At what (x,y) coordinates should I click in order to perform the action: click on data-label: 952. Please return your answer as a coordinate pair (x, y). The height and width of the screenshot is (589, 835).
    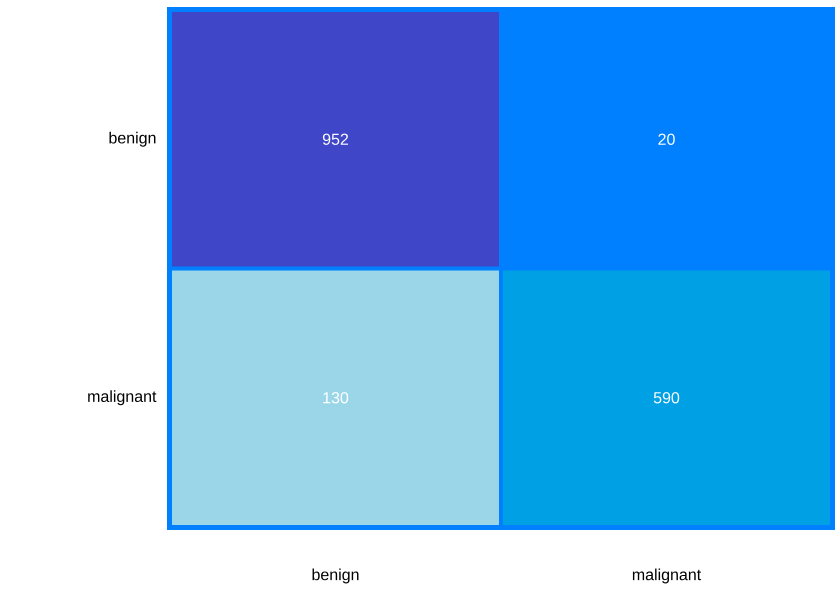
    Looking at the image, I should click on (335, 140).